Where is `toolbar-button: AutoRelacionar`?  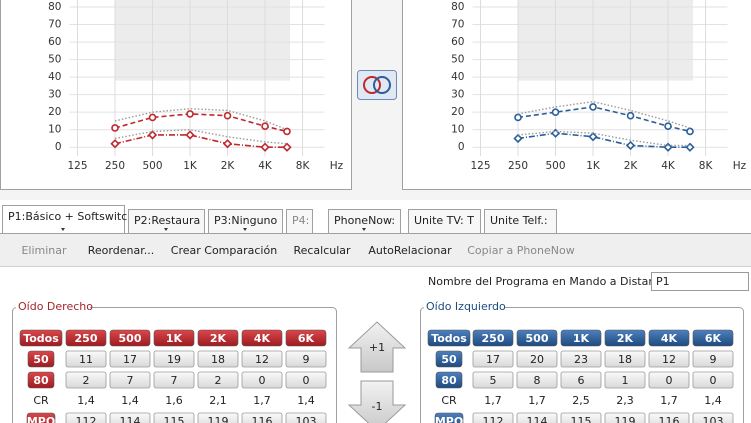 toolbar-button: AutoRelacionar is located at coordinates (410, 250).